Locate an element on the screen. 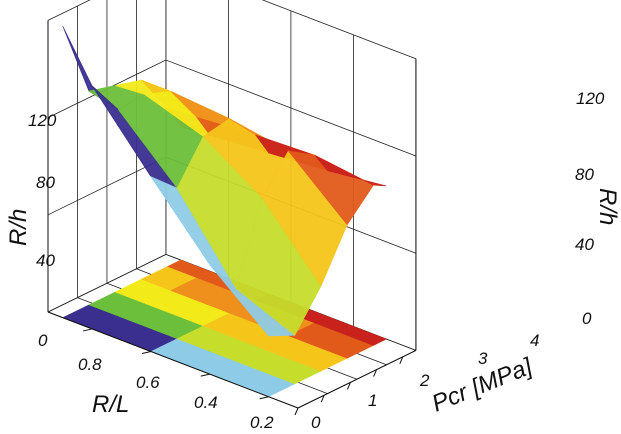 The image size is (621, 434). x-axis-ticks: 0 1 2 3 4 is located at coordinates (425, 381).